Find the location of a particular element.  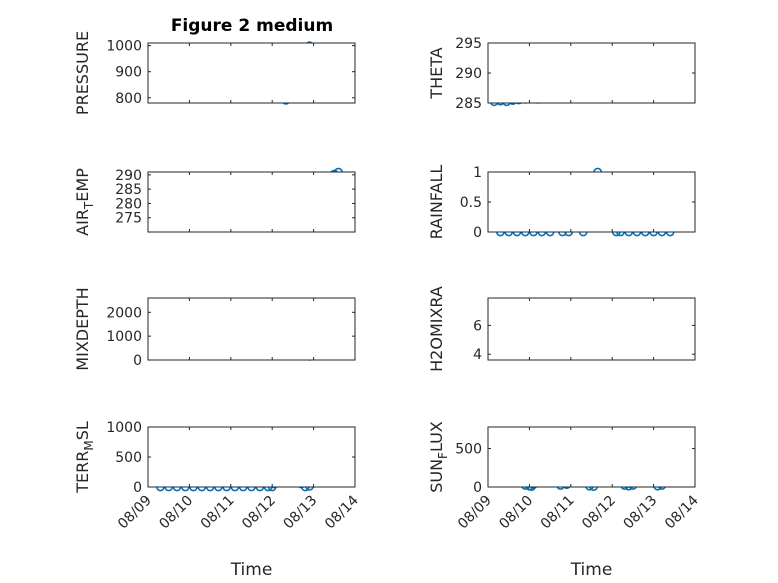

y-axis-label-subscript: M is located at coordinates (89, 445).